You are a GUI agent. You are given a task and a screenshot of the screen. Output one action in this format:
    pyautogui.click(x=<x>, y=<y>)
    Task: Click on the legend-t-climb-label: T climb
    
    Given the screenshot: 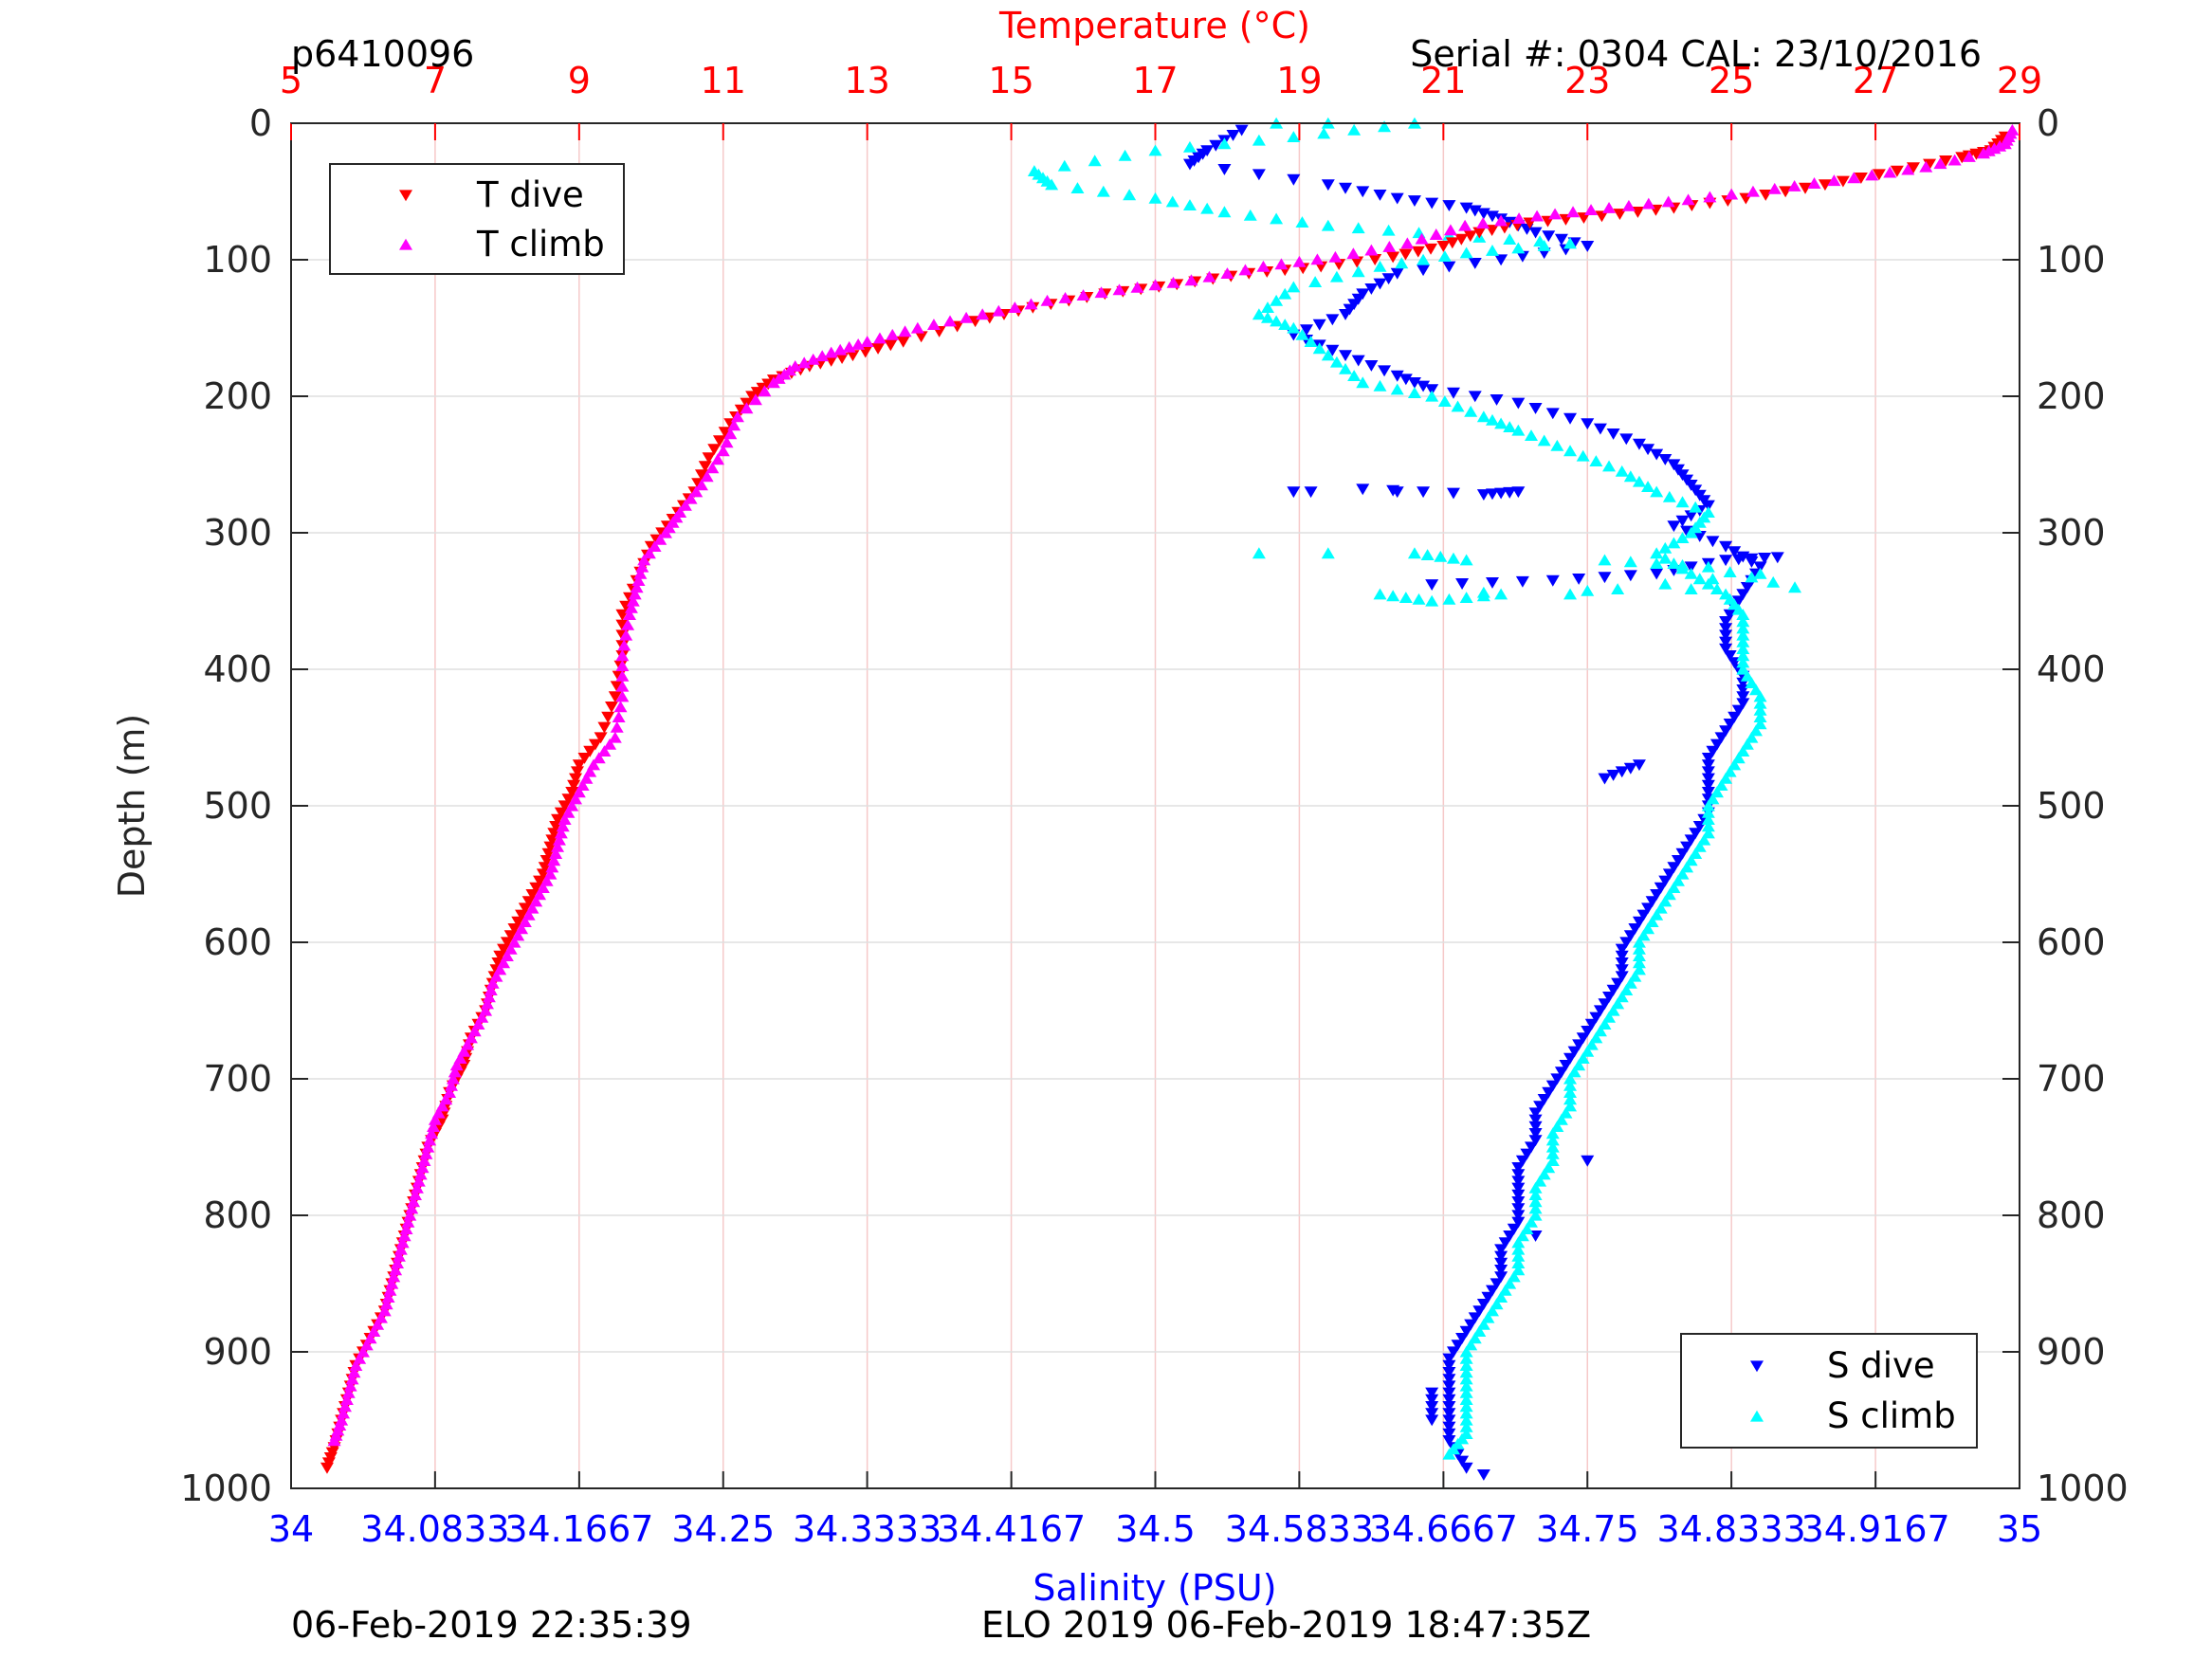 What is the action you would take?
    pyautogui.click(x=540, y=244)
    